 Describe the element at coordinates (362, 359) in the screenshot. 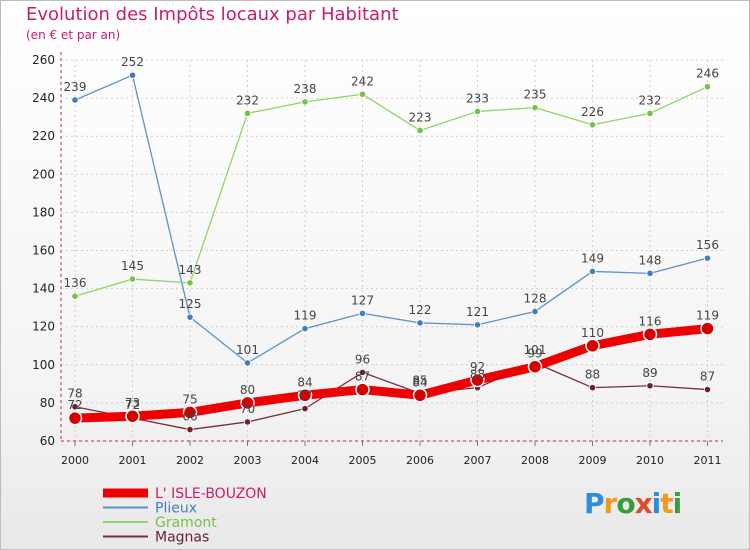

I see `data-label: 96` at that location.